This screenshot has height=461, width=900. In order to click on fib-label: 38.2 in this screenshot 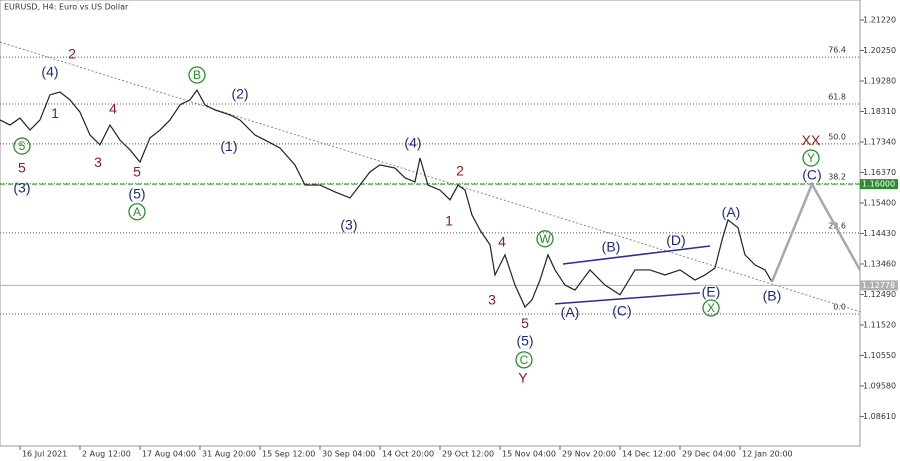, I will do `click(837, 176)`.